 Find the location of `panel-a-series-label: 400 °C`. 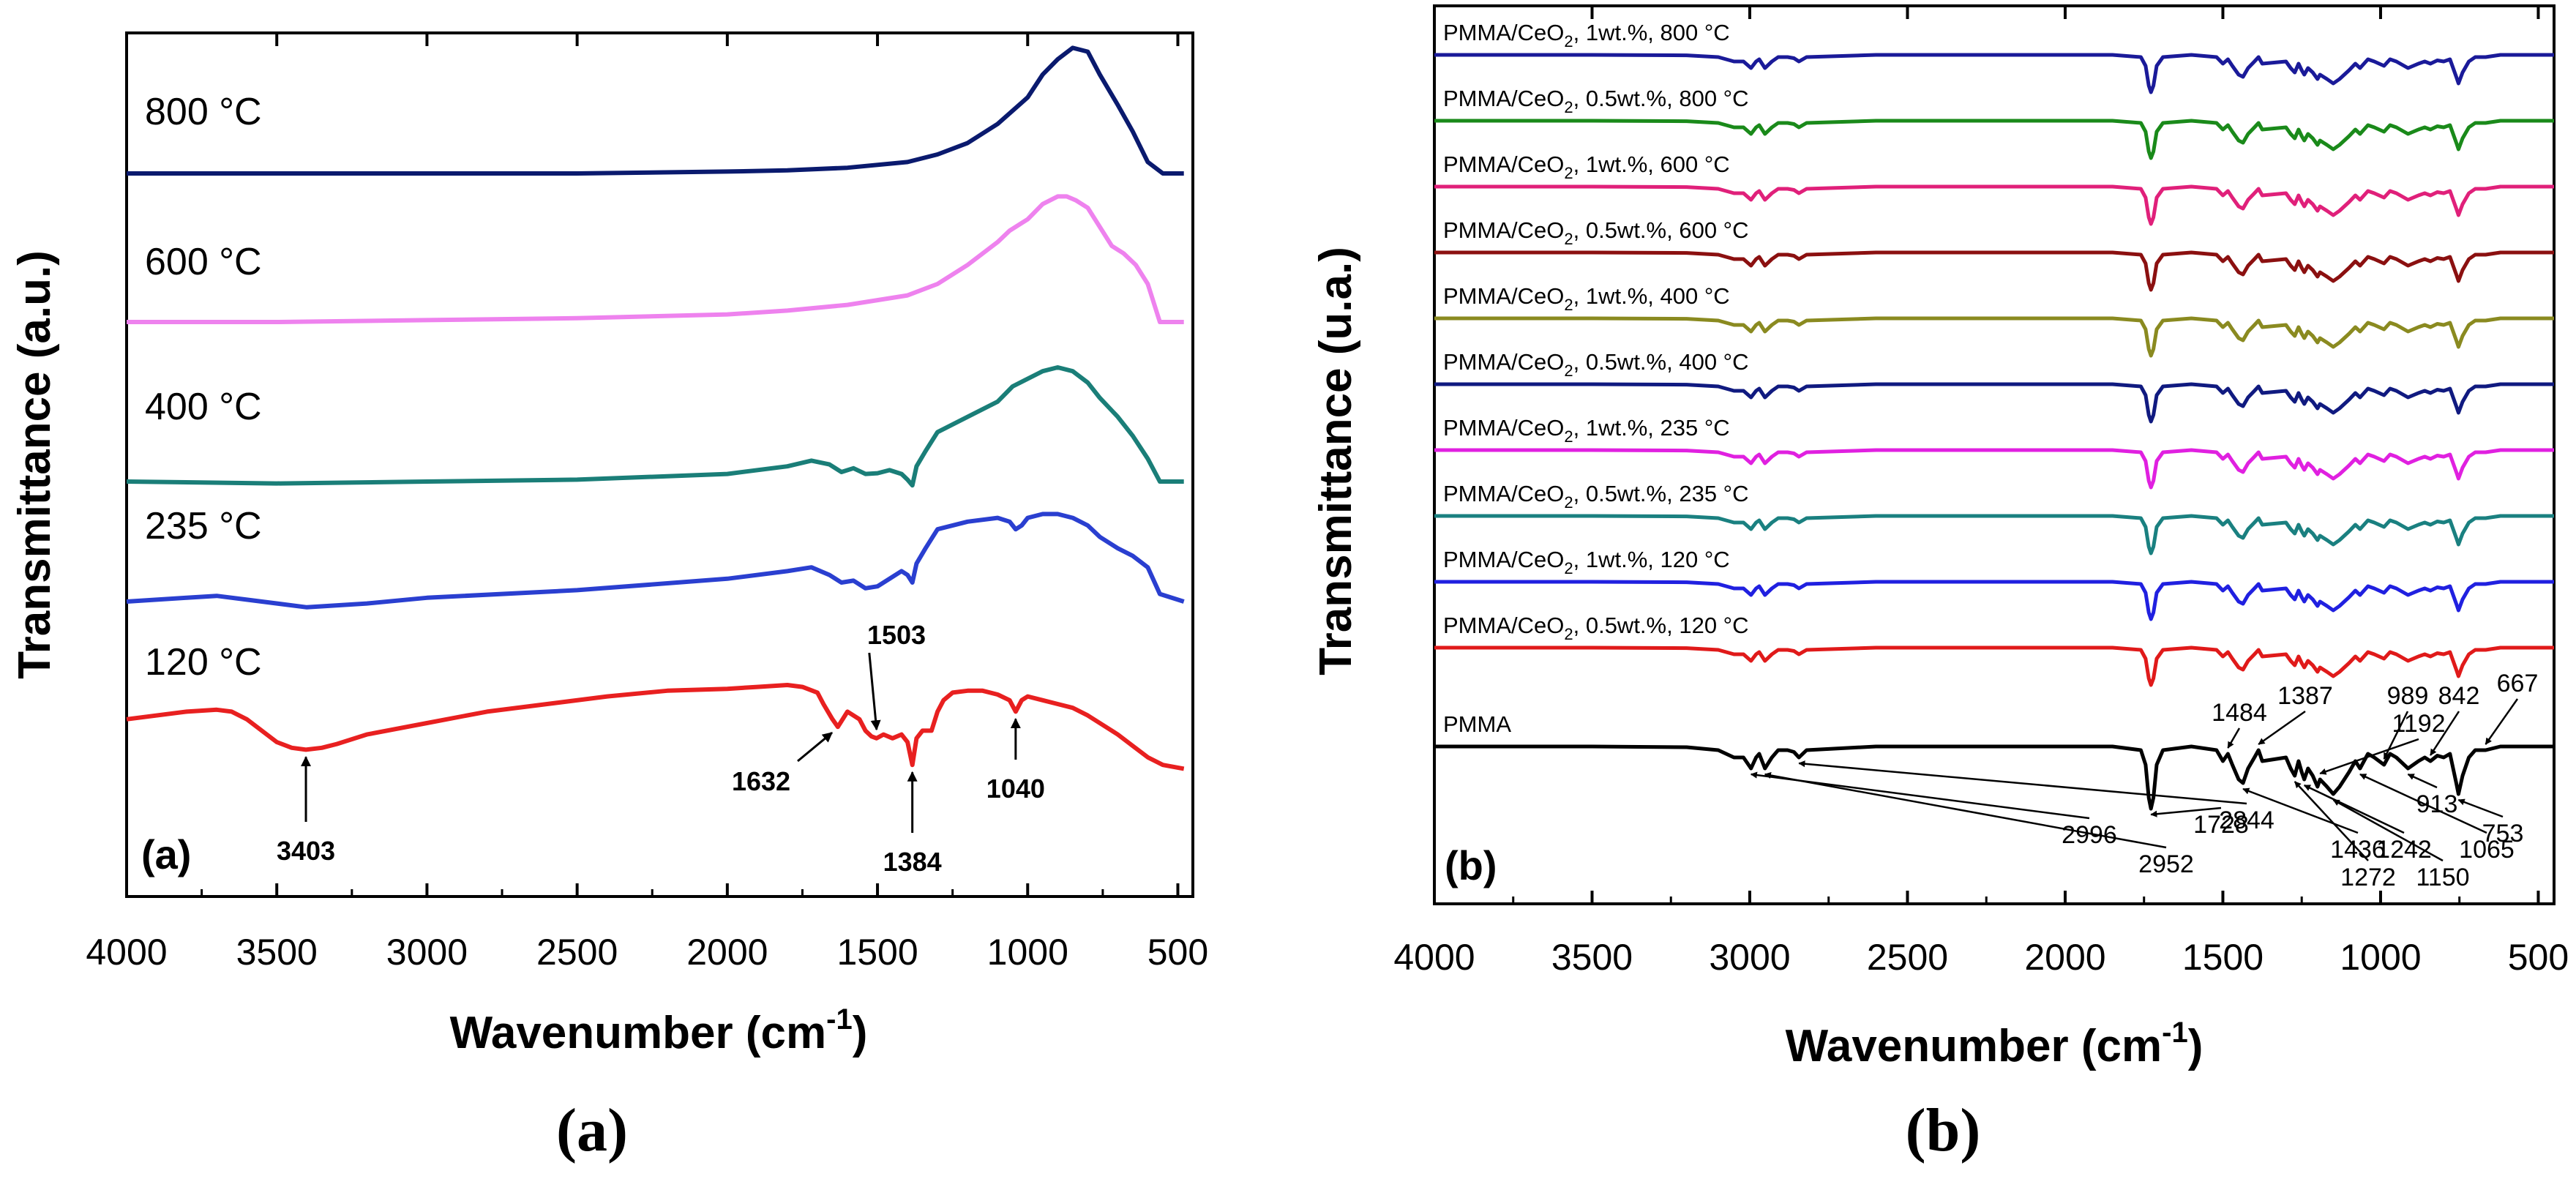

panel-a-series-label: 400 °C is located at coordinates (203, 407).